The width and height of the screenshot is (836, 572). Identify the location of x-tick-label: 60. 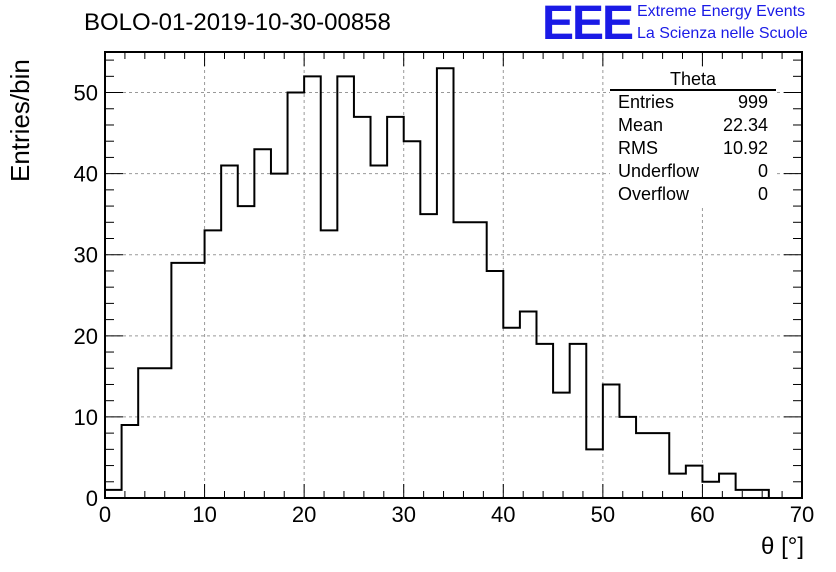
(702, 514).